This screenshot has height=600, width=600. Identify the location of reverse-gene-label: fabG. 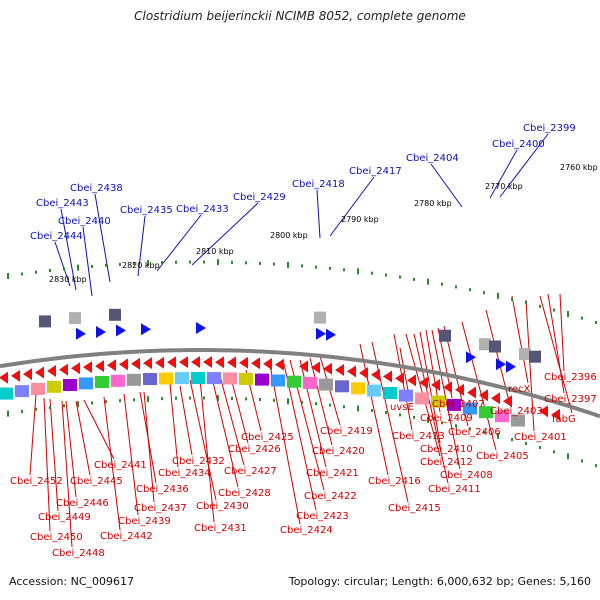
(564, 419).